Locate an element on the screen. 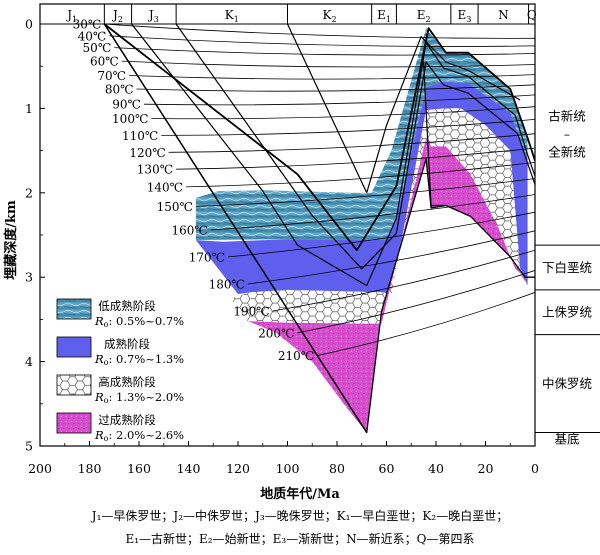 This screenshot has width=600, height=555. isotherm-label: 150℃ is located at coordinates (175, 207).